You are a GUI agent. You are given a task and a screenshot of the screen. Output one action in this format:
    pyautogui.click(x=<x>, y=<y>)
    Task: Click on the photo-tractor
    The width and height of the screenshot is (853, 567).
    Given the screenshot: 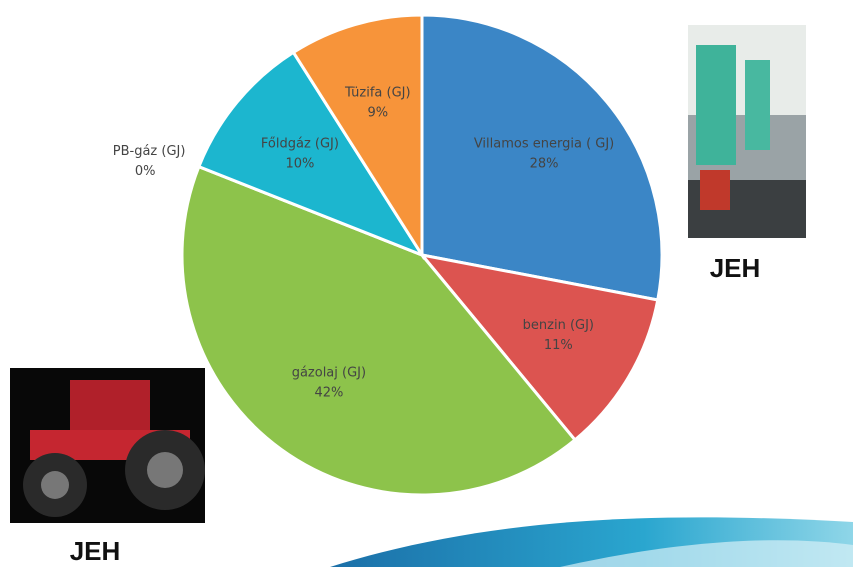 What is the action you would take?
    pyautogui.click(x=107, y=445)
    